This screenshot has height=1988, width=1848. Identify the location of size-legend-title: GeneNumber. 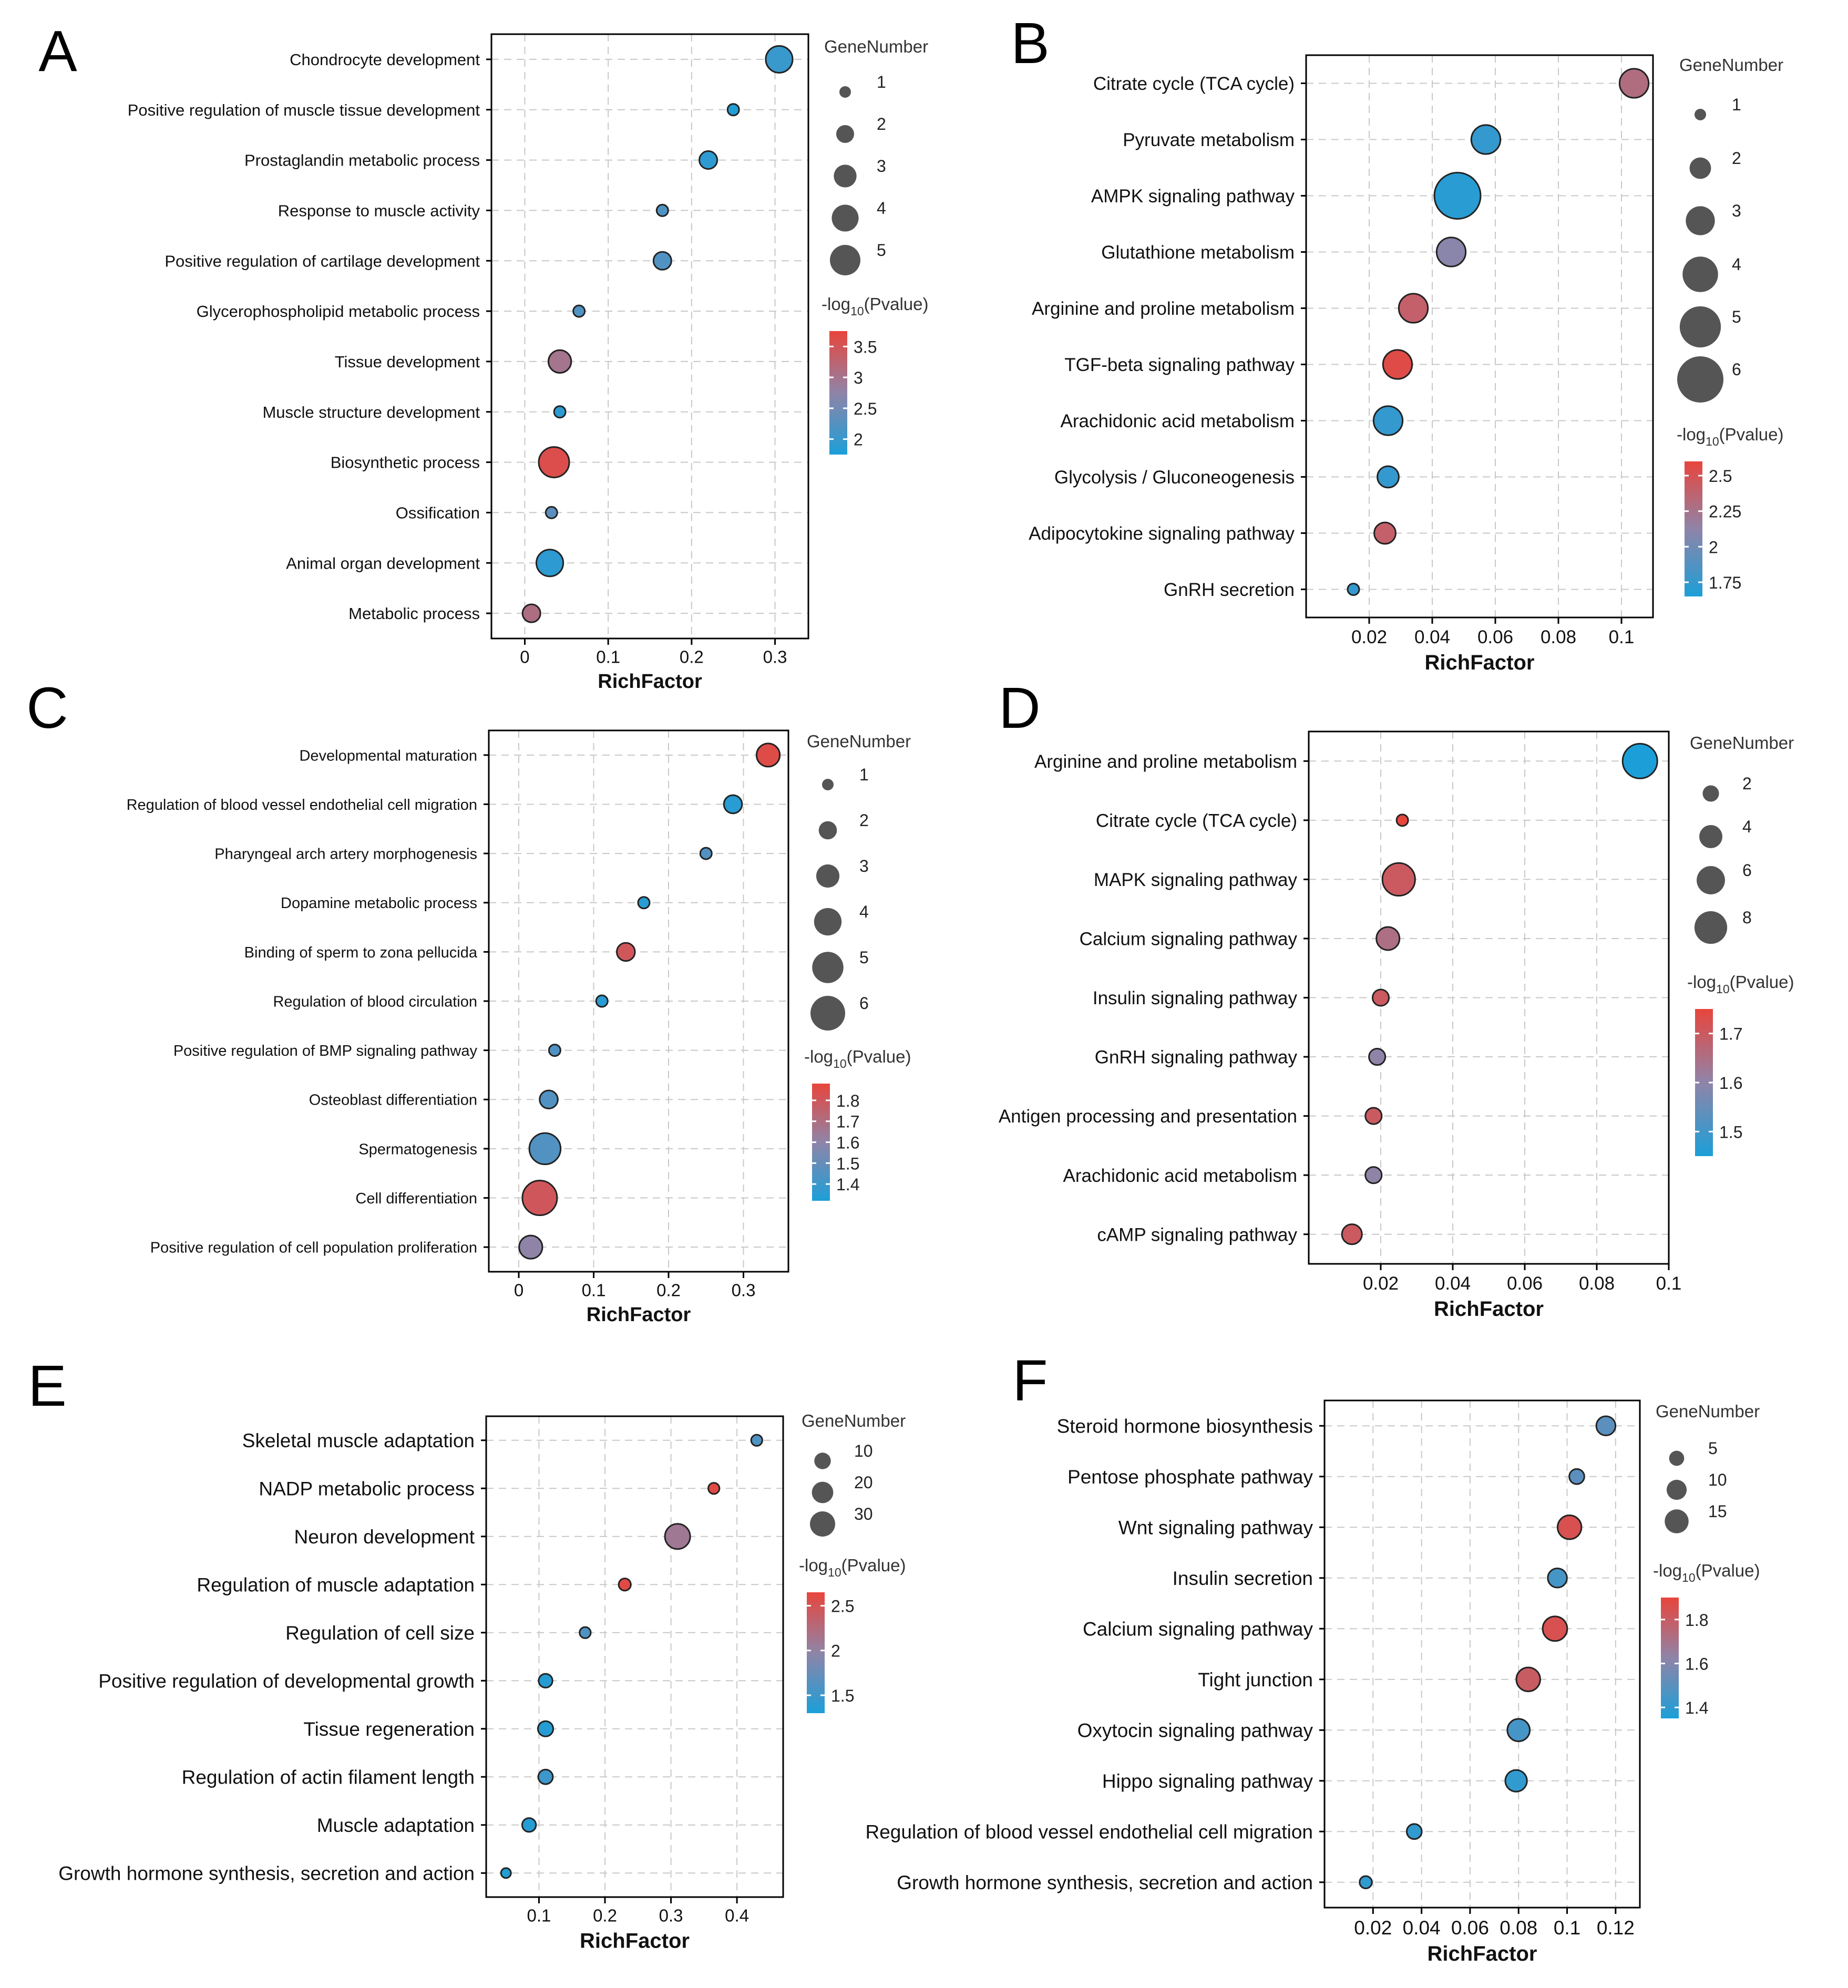
(859, 741).